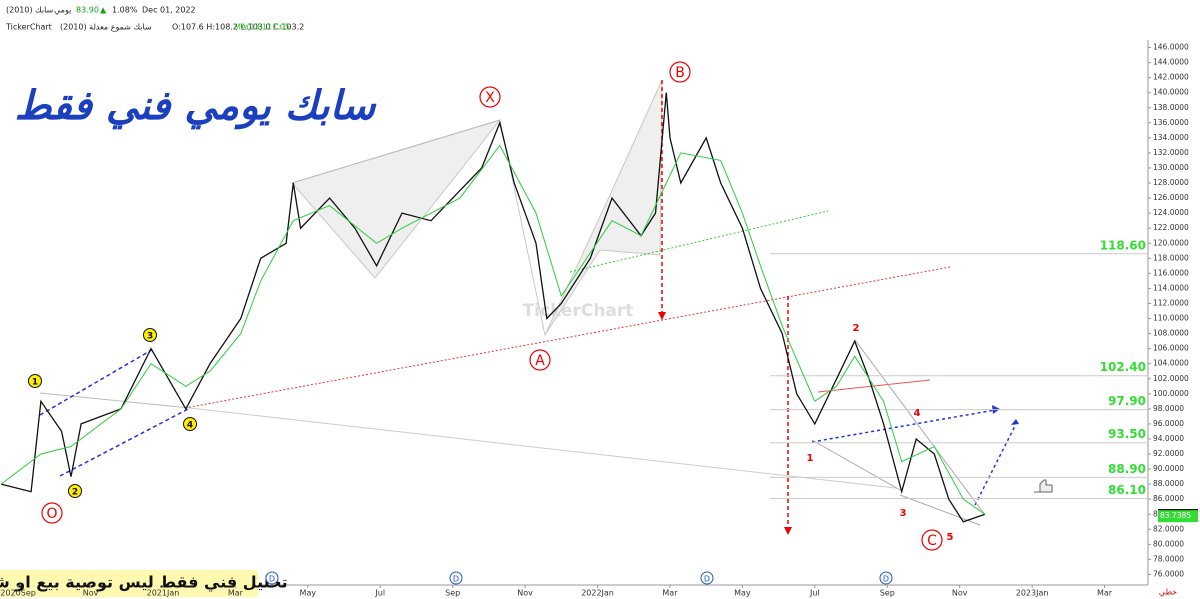 Image resolution: width=1200 pixels, height=599 pixels. What do you see at coordinates (87, 10) in the screenshot?
I see `header-price: 83.90` at bounding box center [87, 10].